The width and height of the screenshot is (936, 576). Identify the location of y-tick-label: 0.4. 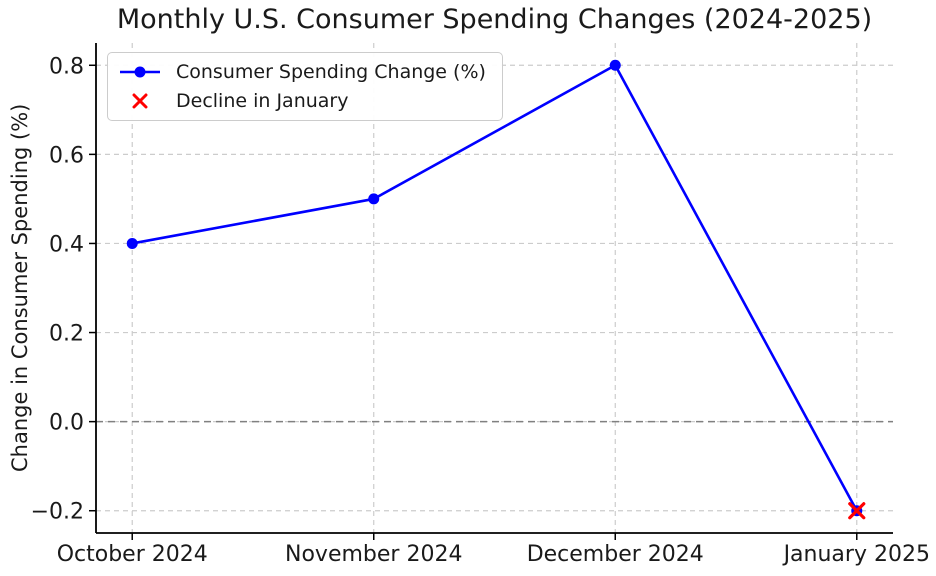
(66, 244).